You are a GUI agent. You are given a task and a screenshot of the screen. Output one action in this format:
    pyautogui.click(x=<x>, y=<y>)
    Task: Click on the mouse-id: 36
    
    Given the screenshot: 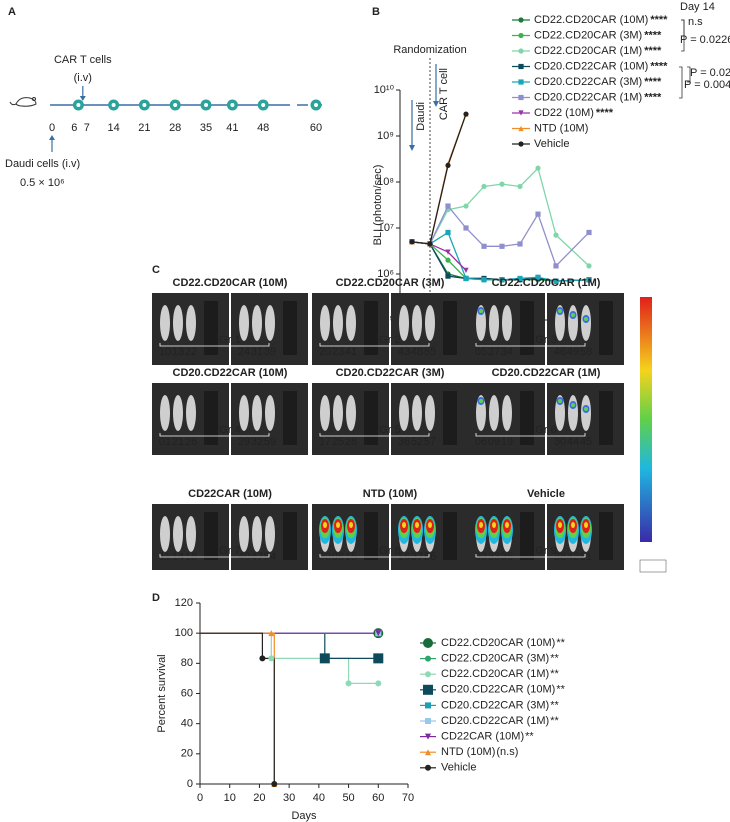 What is the action you would take?
    pyautogui.click(x=404, y=442)
    